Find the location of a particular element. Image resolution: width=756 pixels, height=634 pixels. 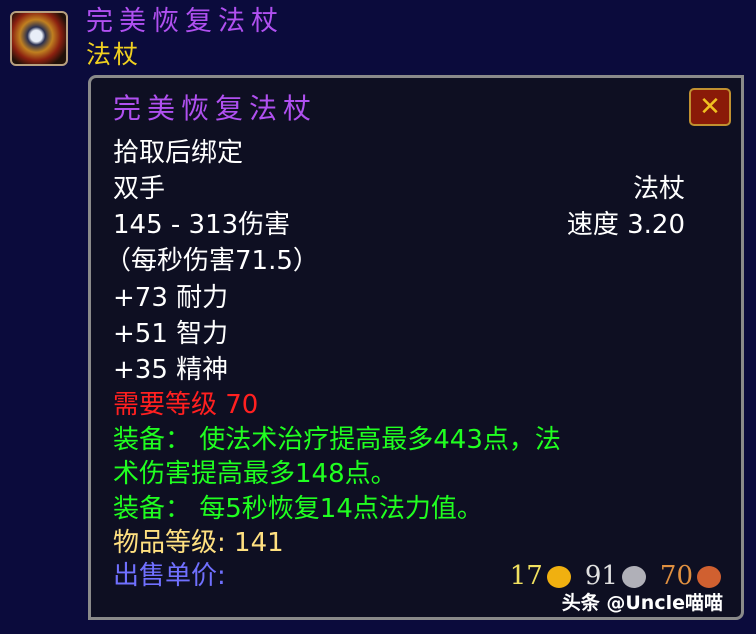

sell-price: 17 91 70 is located at coordinates (615, 576).